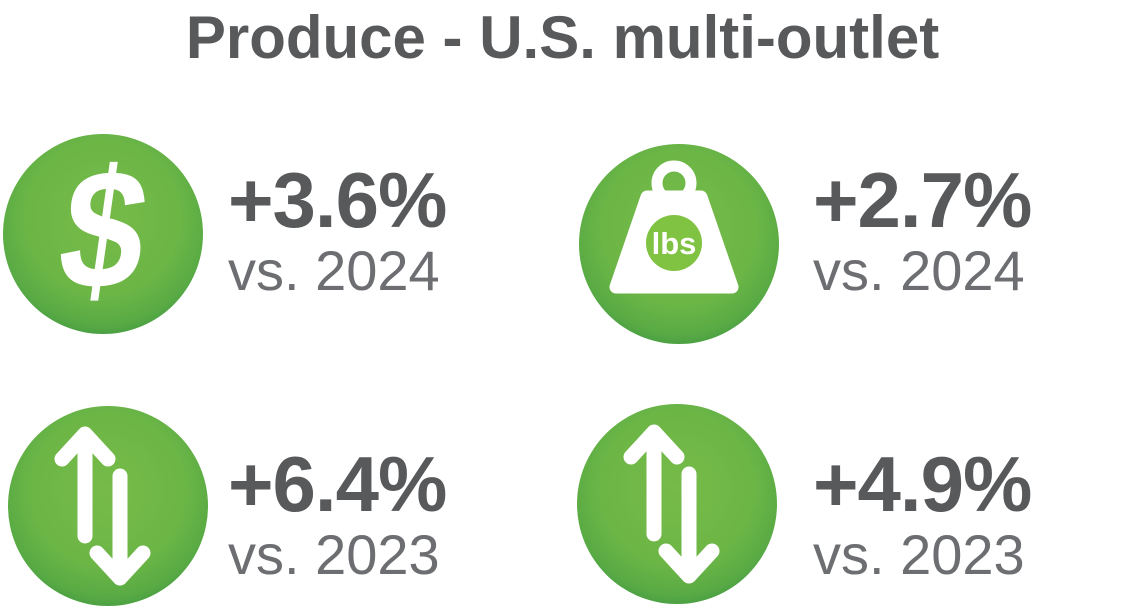 The height and width of the screenshot is (609, 1125). What do you see at coordinates (103, 230) in the screenshot?
I see `dollar-glyph: $` at bounding box center [103, 230].